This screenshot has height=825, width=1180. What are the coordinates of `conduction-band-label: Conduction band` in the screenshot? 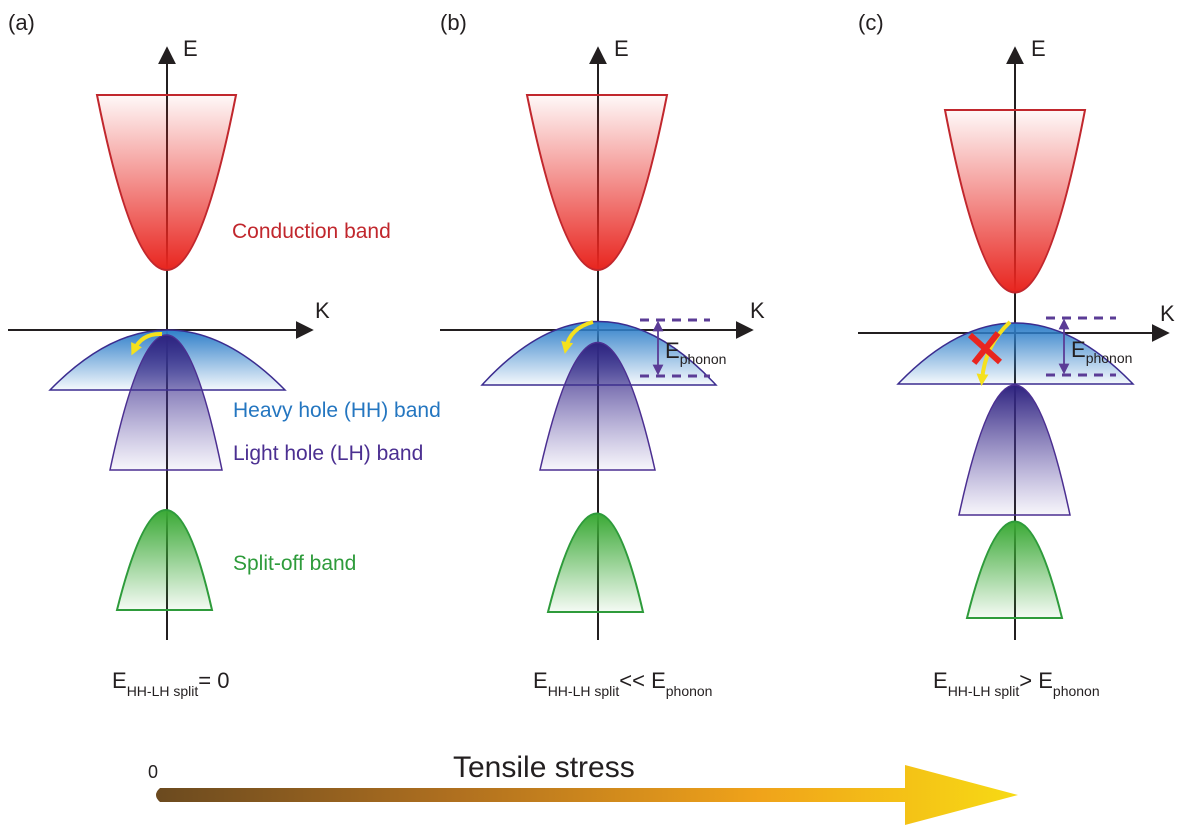 It's located at (311, 231).